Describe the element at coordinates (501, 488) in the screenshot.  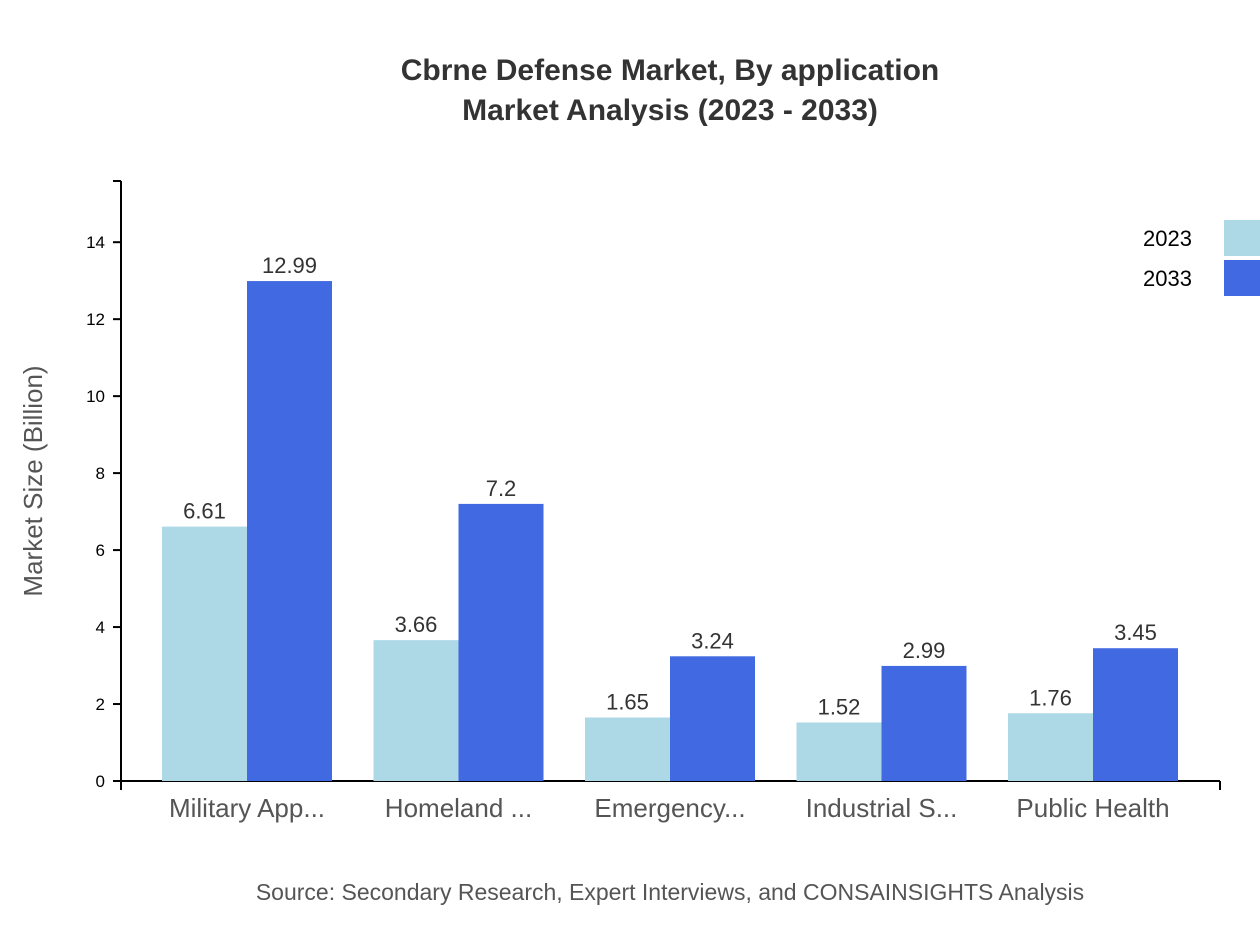
I see `data-label: 7.2` at that location.